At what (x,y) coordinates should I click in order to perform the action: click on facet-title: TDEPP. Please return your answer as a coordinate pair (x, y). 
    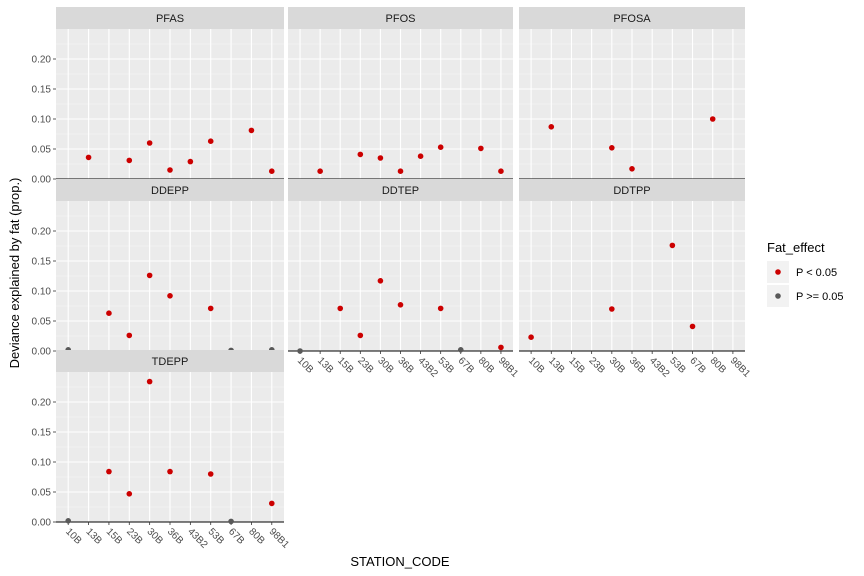
    Looking at the image, I should click on (170, 362).